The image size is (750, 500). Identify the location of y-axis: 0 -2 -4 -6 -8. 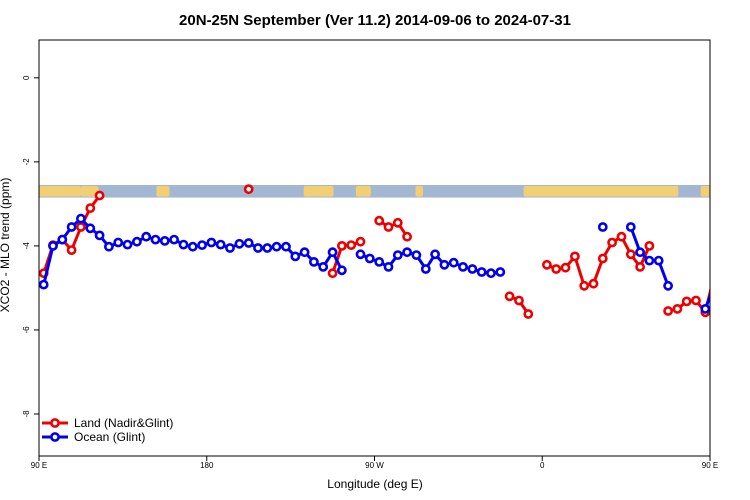
(30, 246).